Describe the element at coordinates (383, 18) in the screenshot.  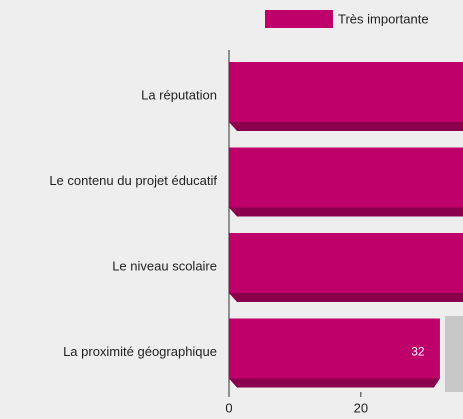
I see `legend-label: Très importante` at that location.